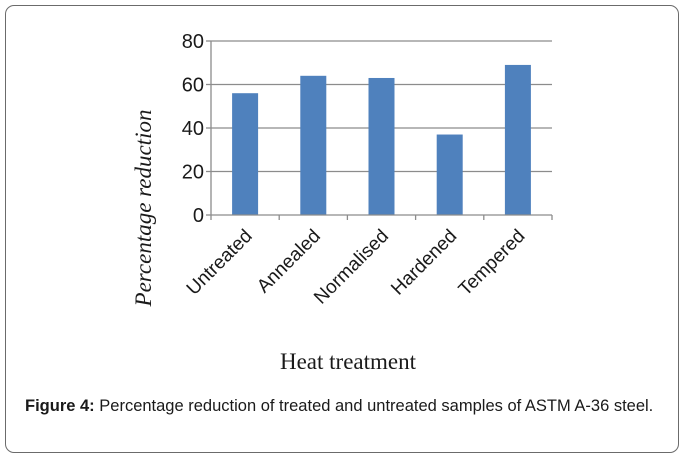 This screenshot has height=460, width=686. I want to click on x-tick-label-normalised: Normalised, so click(351, 267).